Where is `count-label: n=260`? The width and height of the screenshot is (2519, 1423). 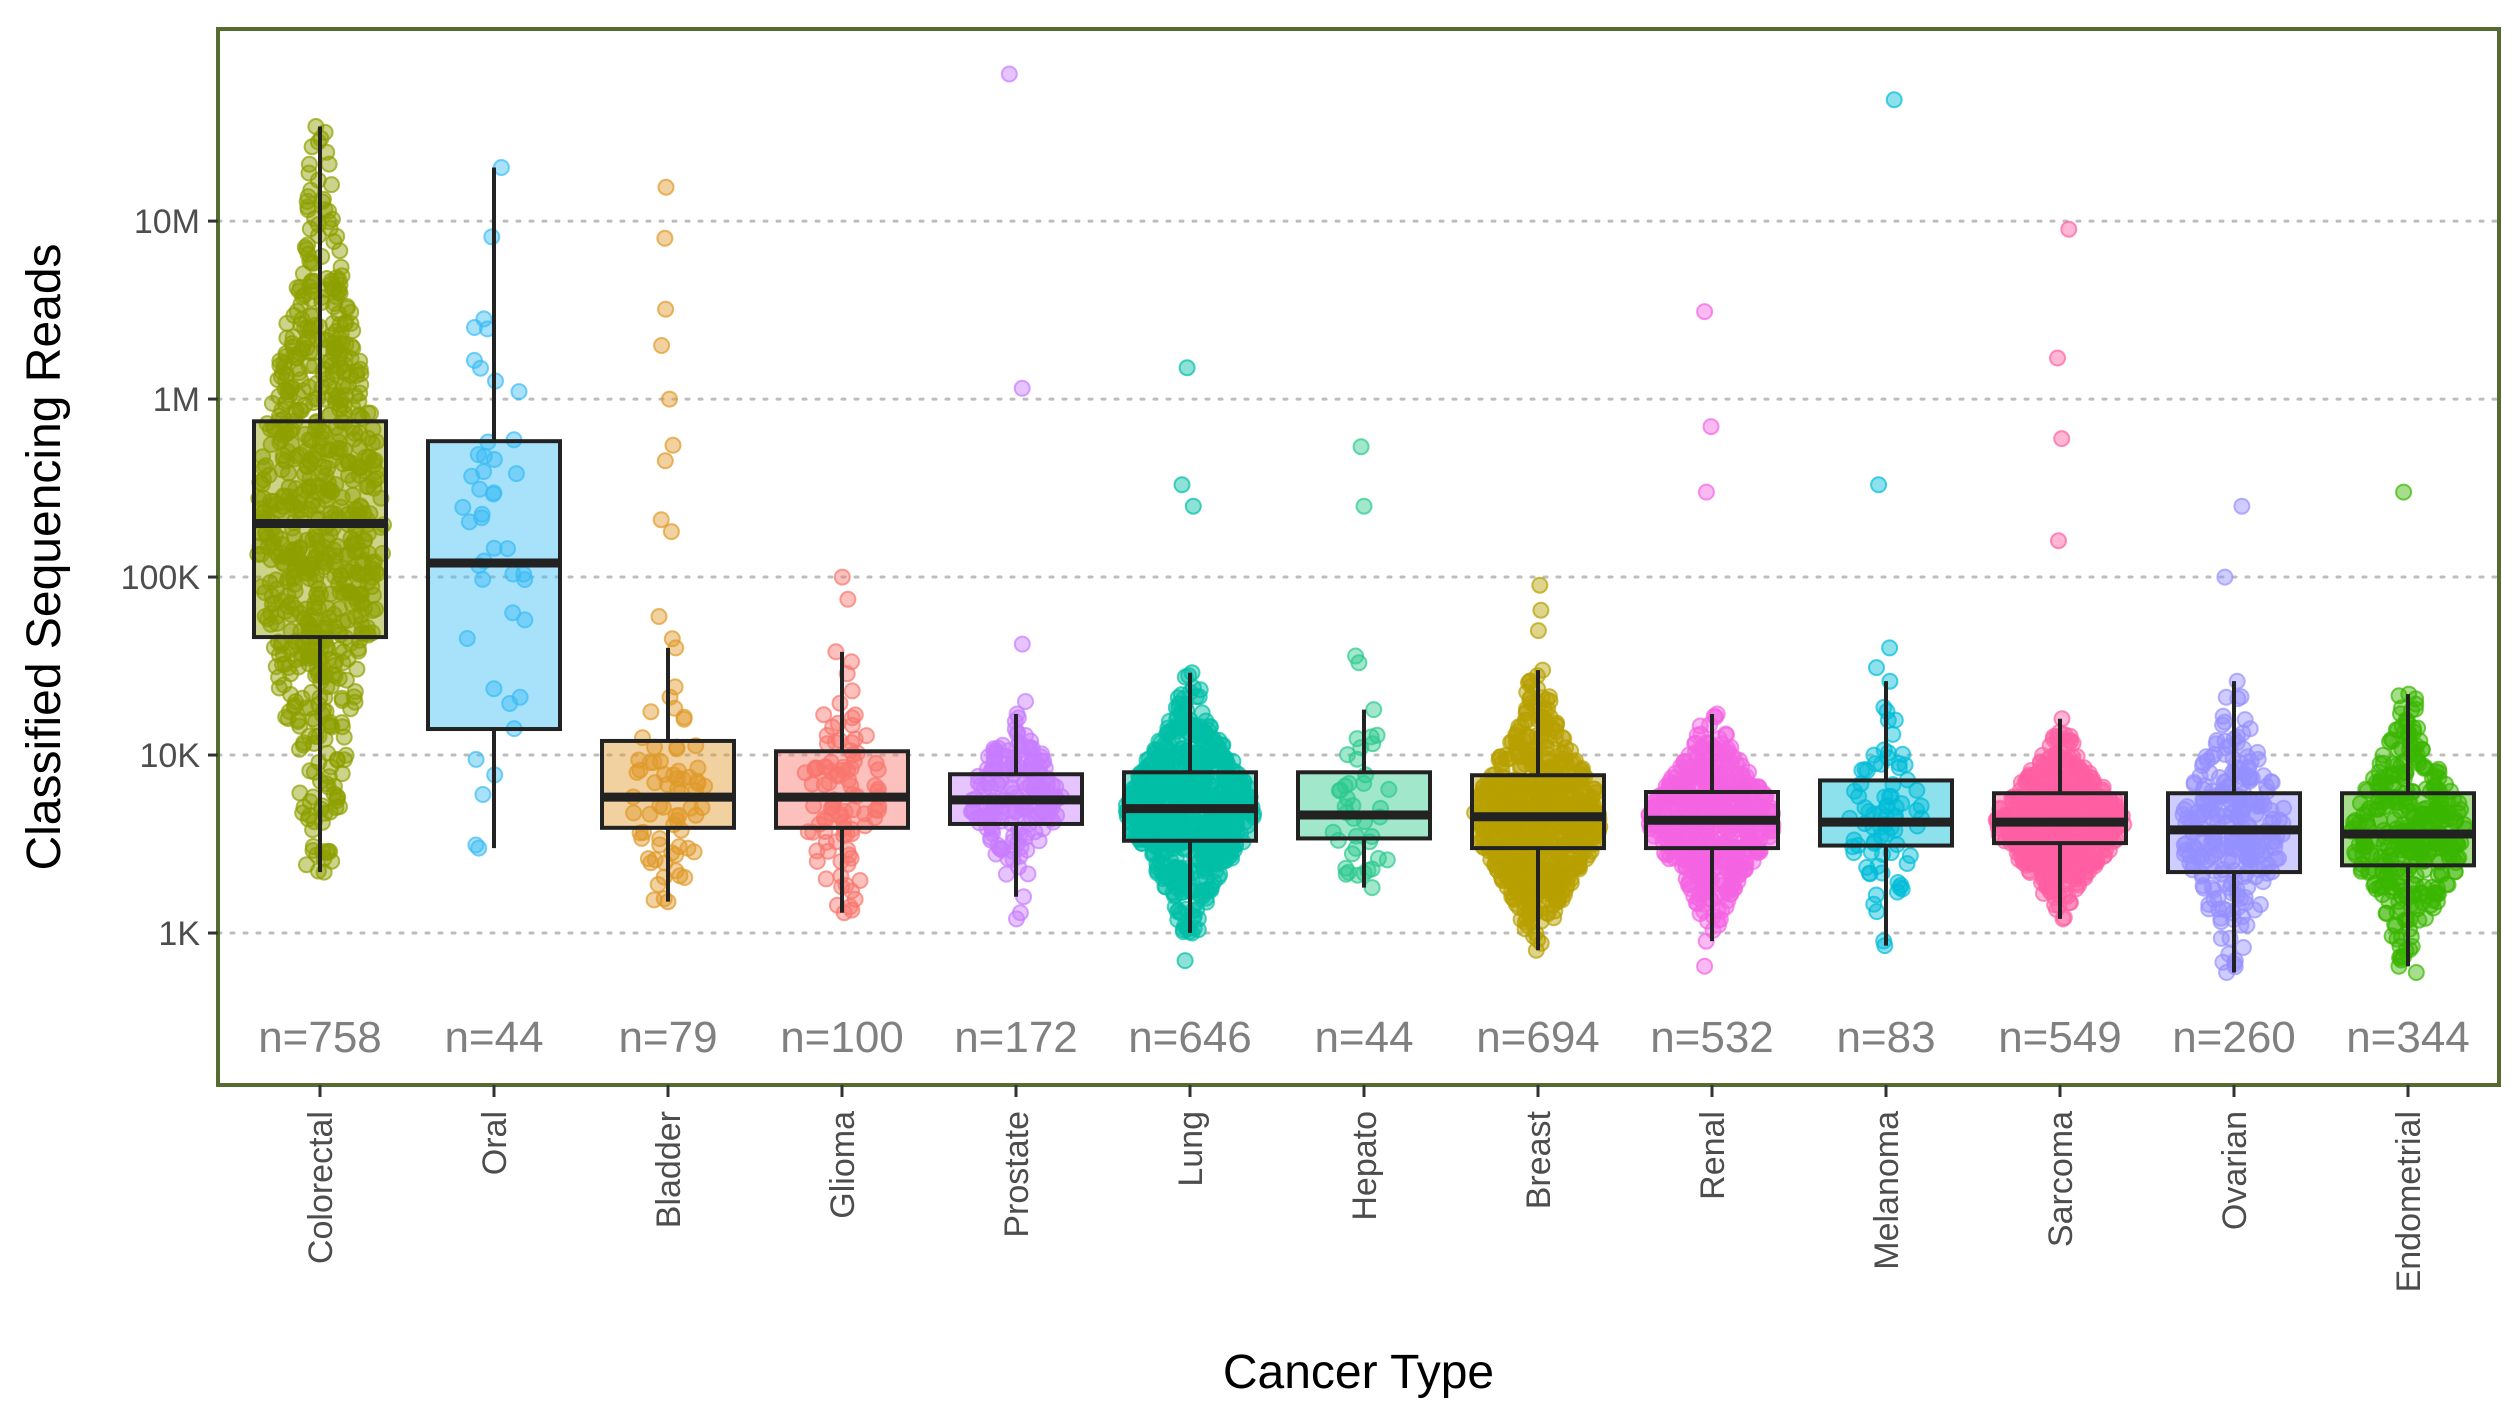 count-label: n=260 is located at coordinates (2234, 1037).